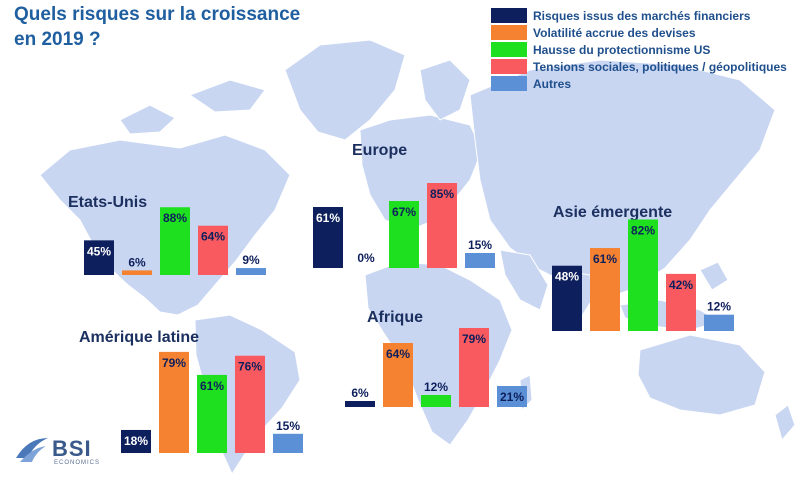 This screenshot has width=810, height=482. I want to click on bsi-logo-subtext: ECONOMICS, so click(77, 463).